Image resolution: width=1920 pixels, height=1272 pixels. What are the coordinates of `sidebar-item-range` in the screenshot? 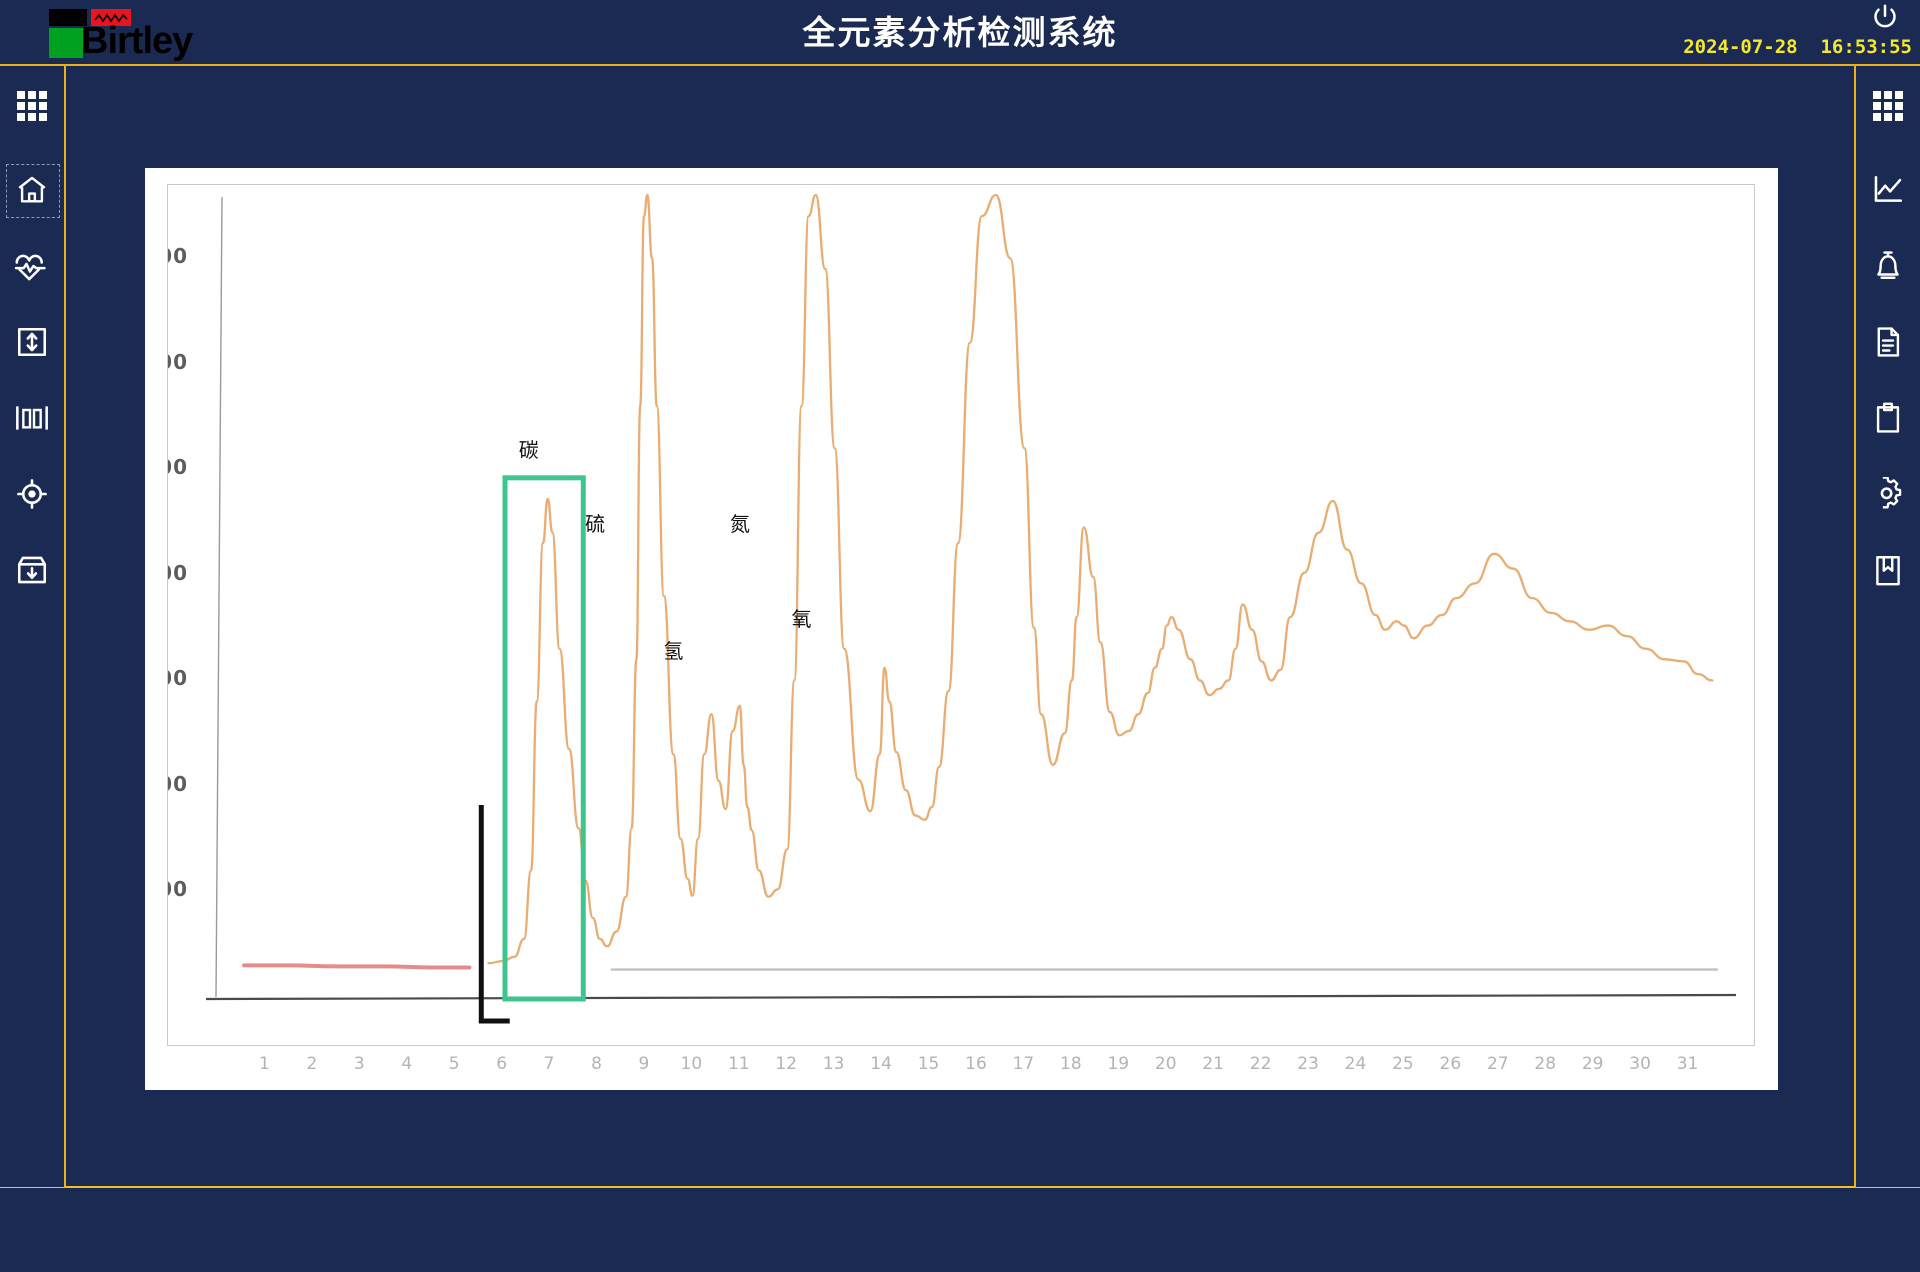 It's located at (32, 342).